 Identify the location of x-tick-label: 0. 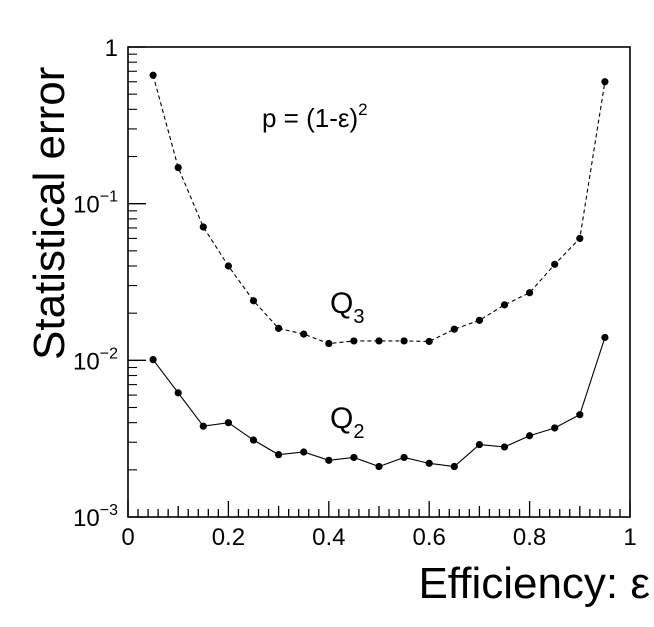
(127, 537).